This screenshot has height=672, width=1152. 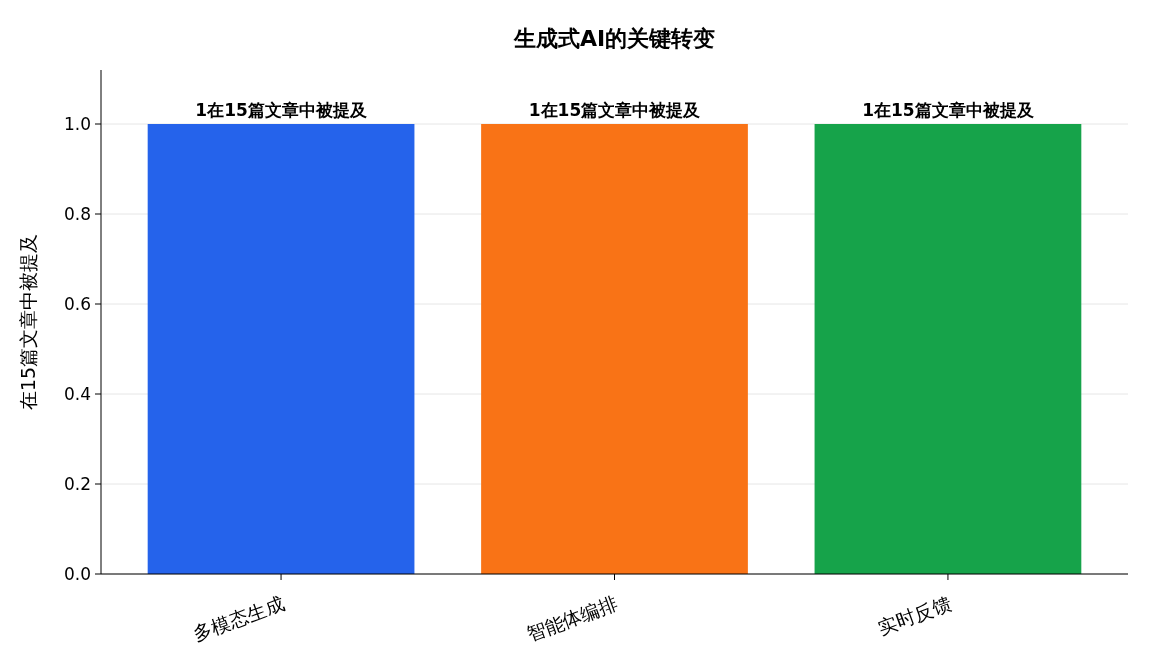 I want to click on y-tick-label: 0.4, so click(x=77, y=393).